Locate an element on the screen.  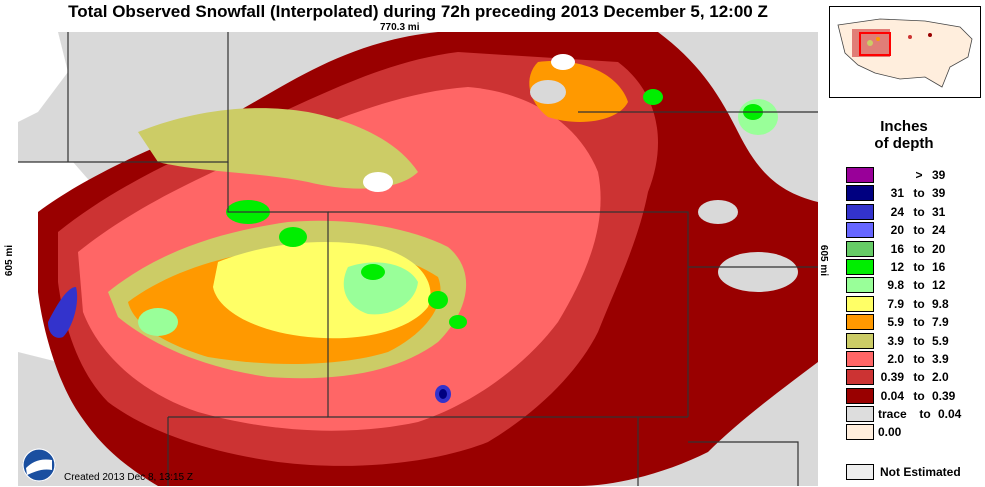
noaa-logo-icon is located at coordinates (39, 465).